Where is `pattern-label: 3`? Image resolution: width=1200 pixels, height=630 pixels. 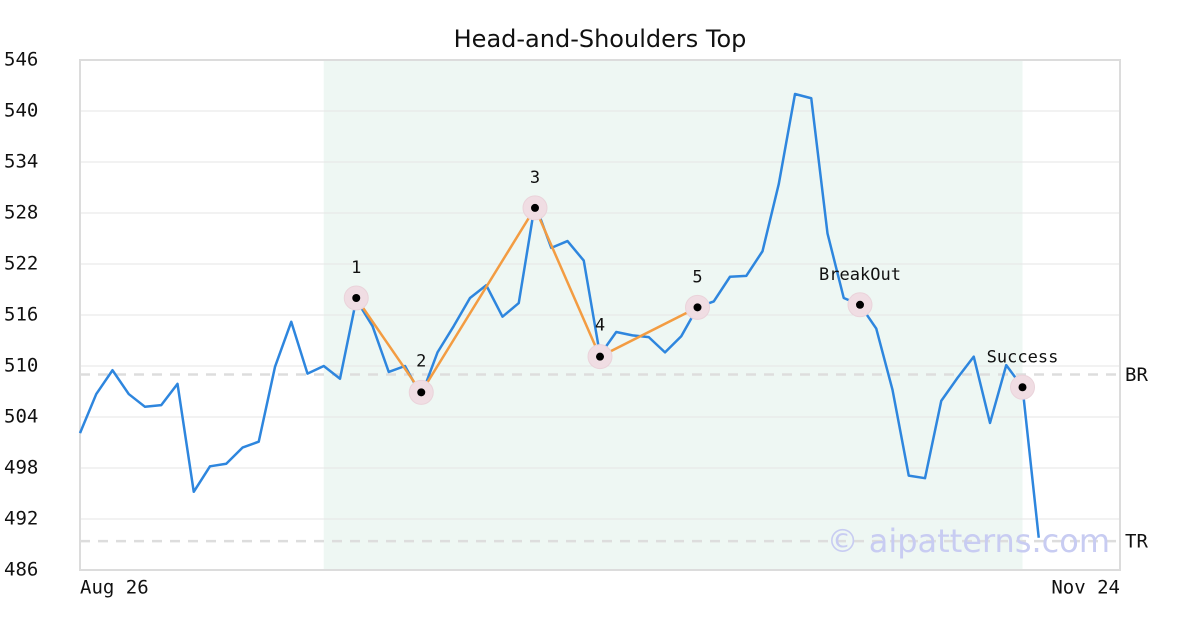
pattern-label: 3 is located at coordinates (535, 178).